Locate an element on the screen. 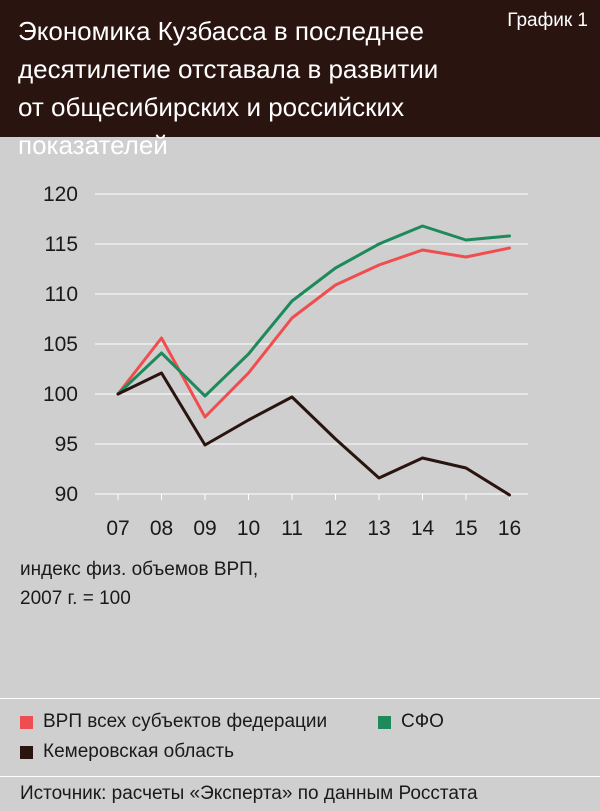 The height and width of the screenshot is (811, 600). y-tick-label: 100 is located at coordinates (60, 394).